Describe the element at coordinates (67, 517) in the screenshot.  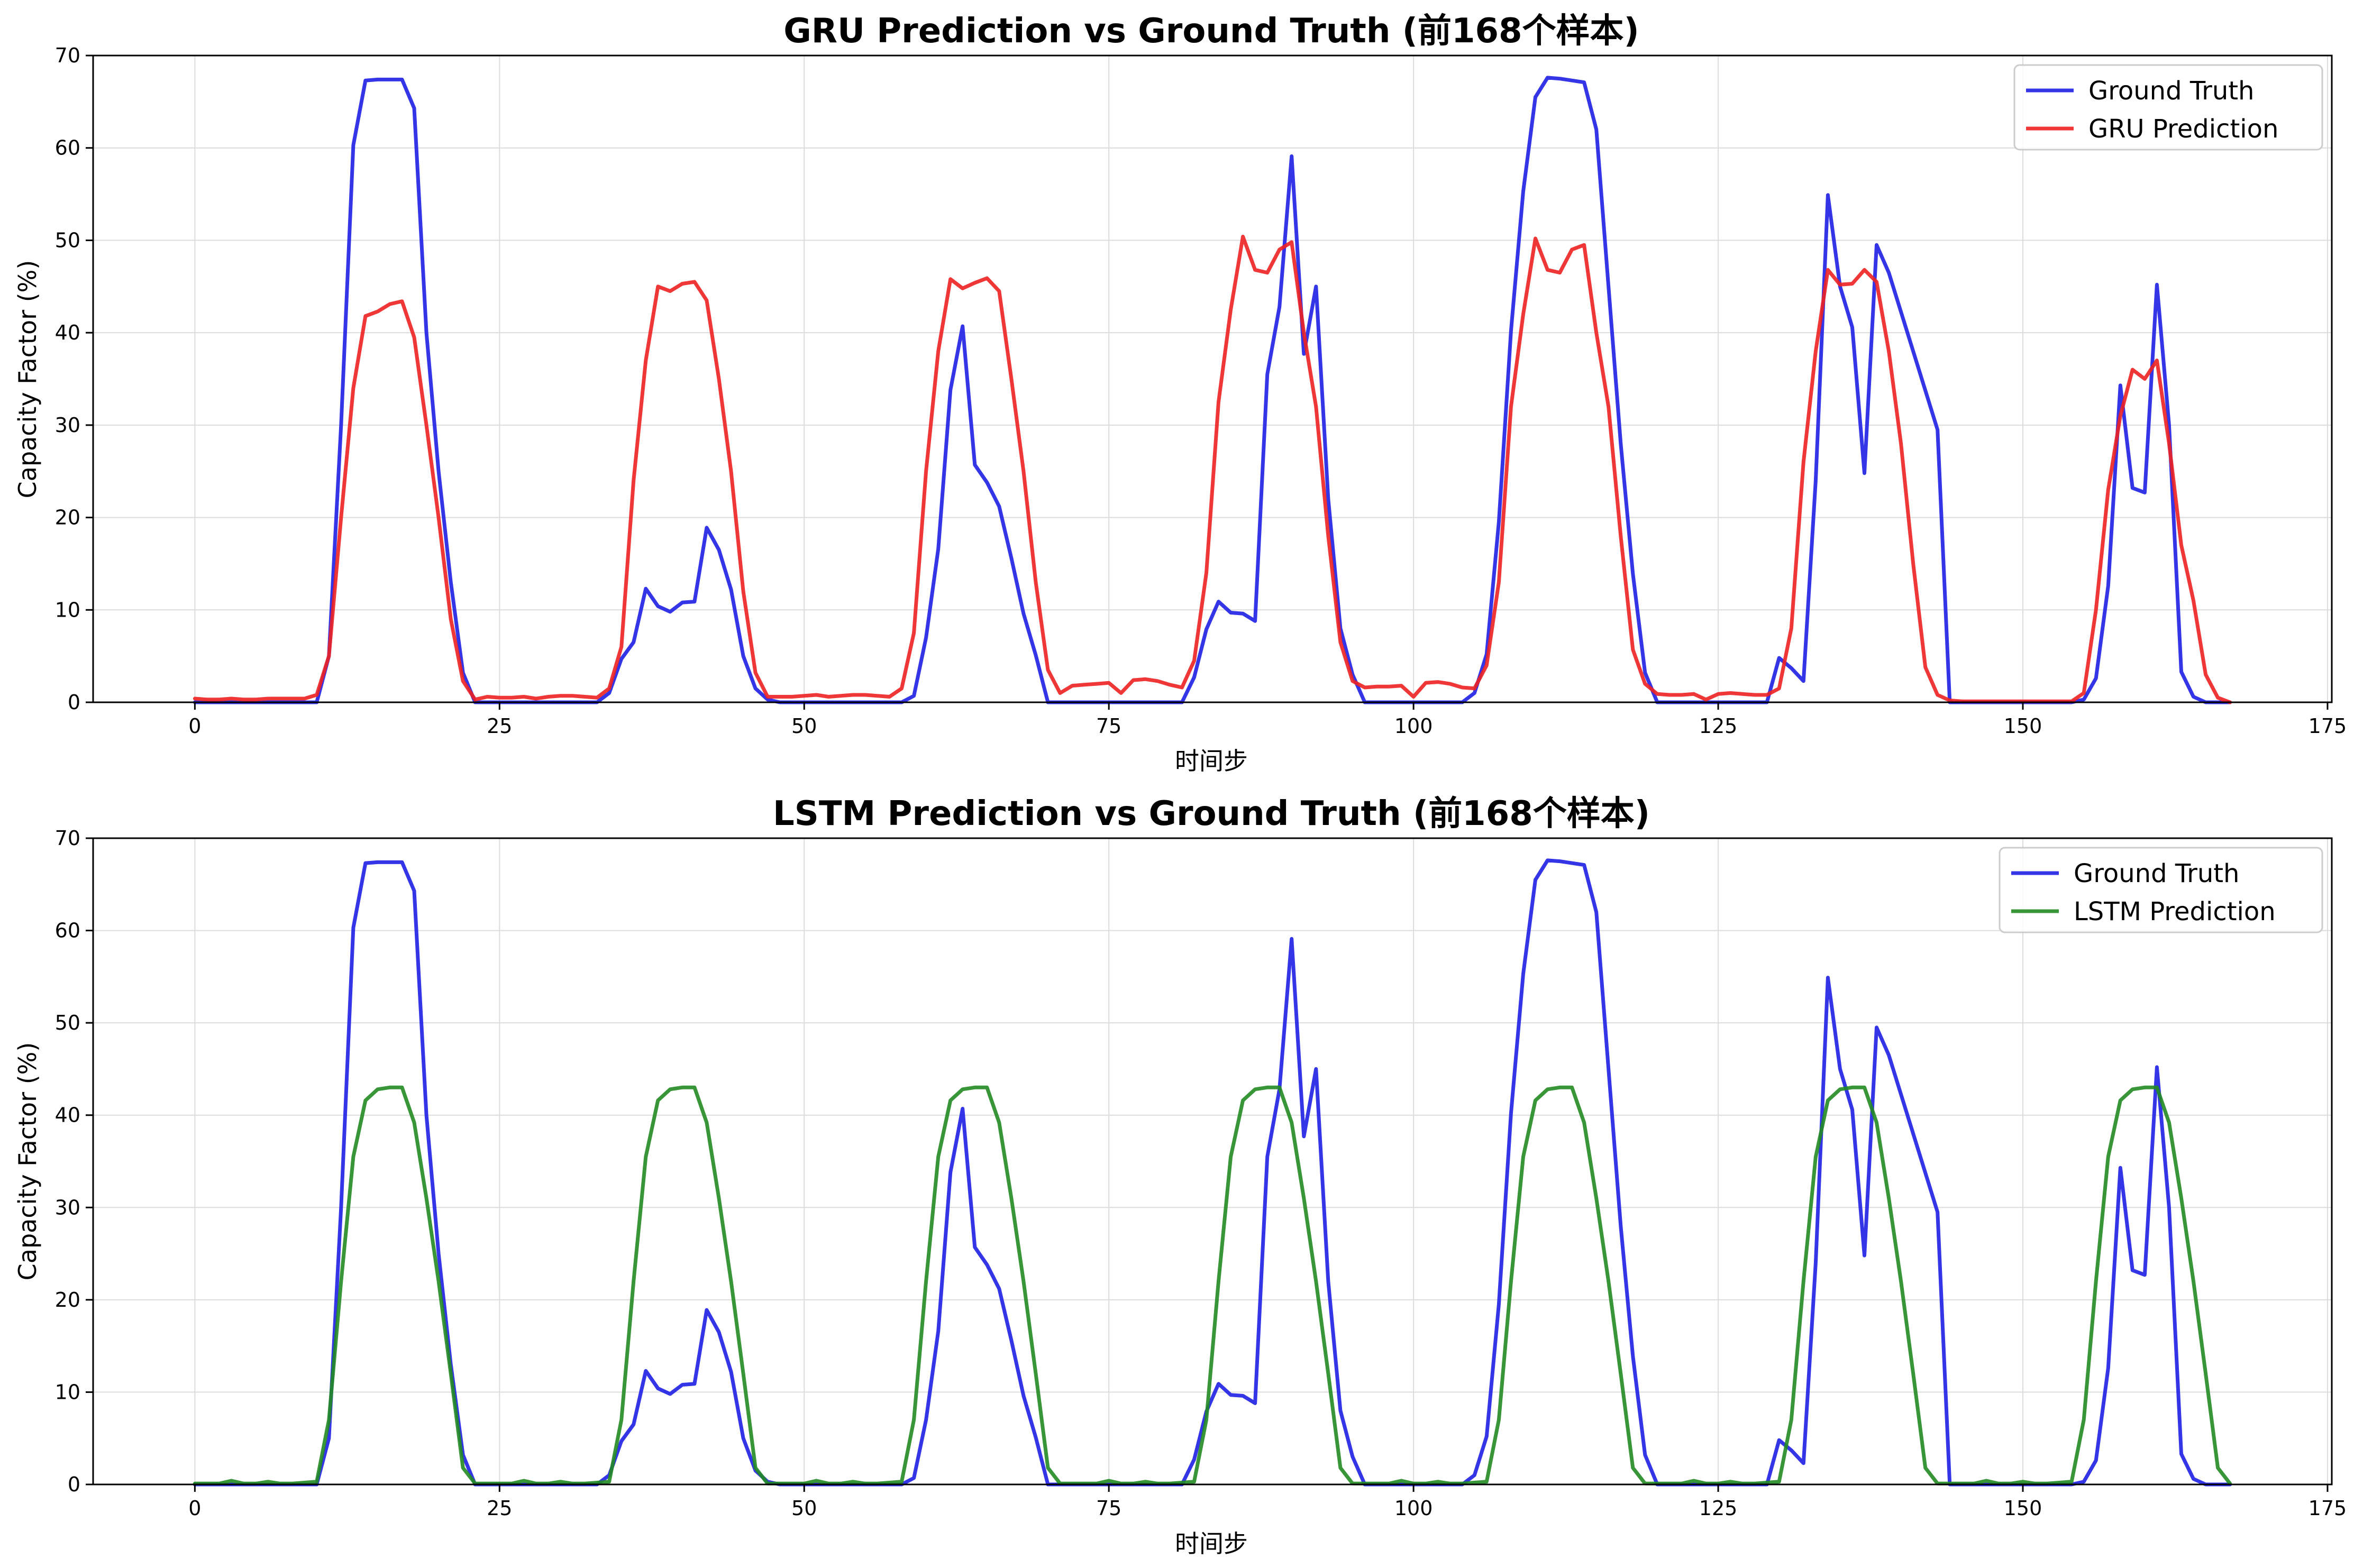
I see `gru-y-tick-label: 20` at that location.